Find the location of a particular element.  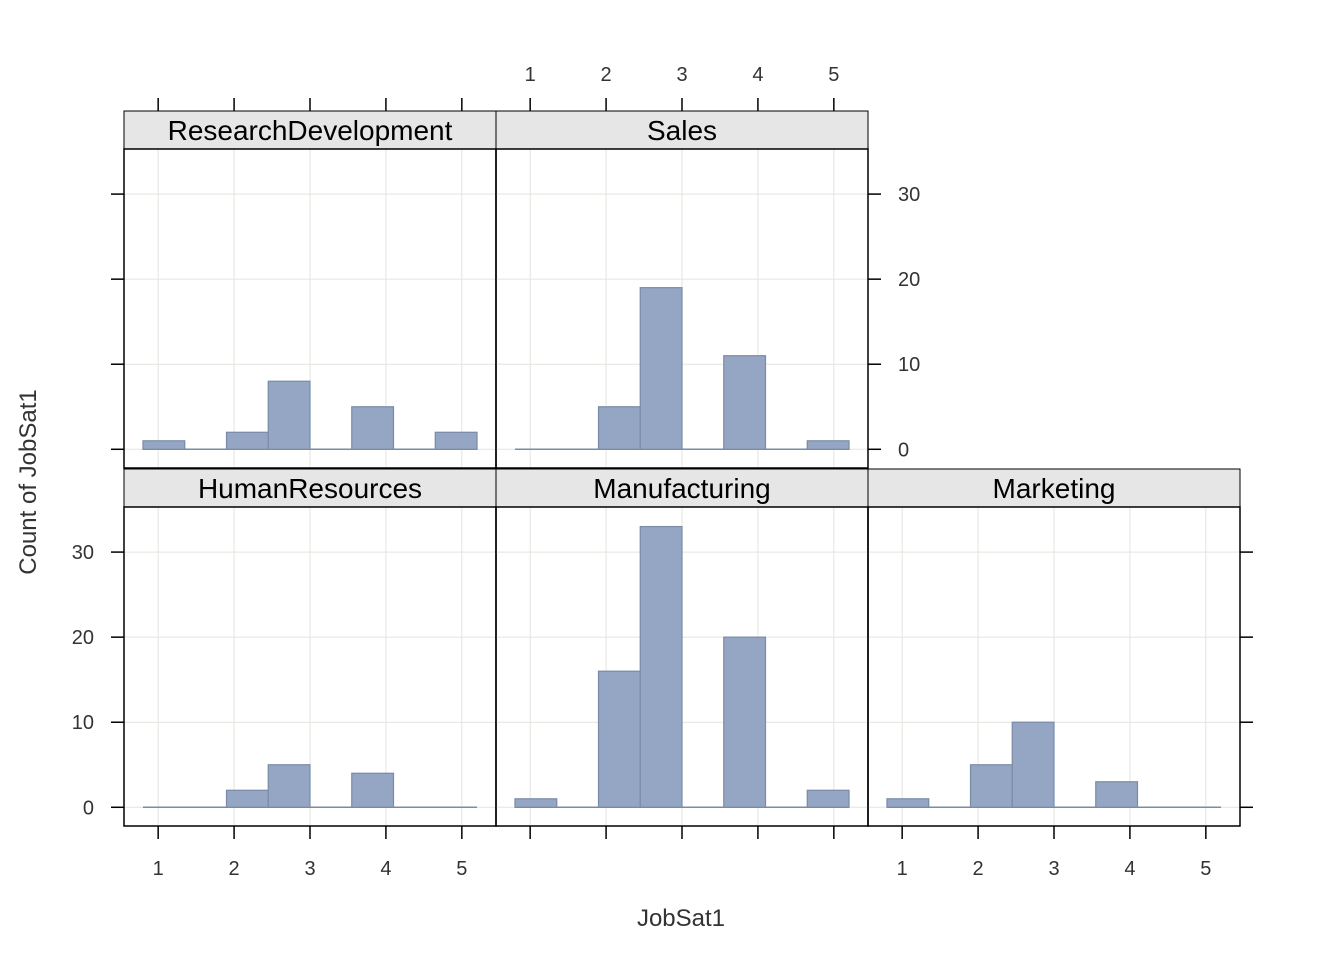

strip-HumanResources is located at coordinates (310, 488).